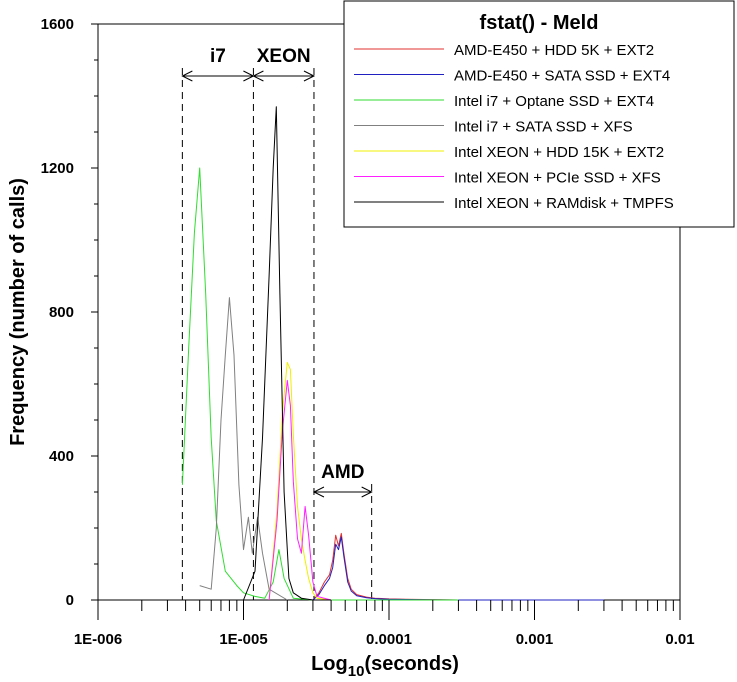  I want to click on x-axis-title: Log10(seconds), so click(385, 666).